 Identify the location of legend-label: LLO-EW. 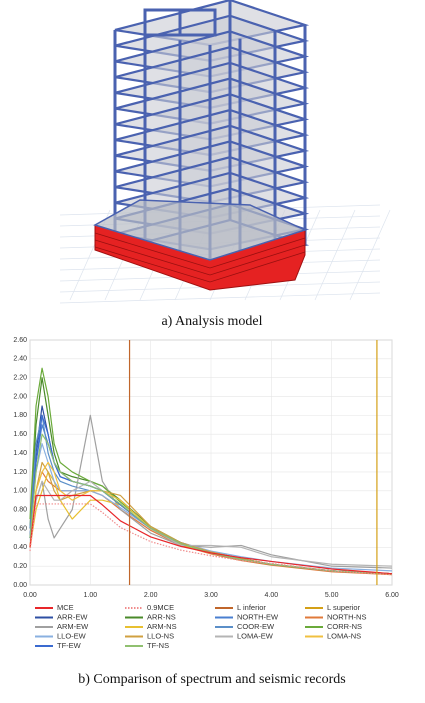
(72, 635).